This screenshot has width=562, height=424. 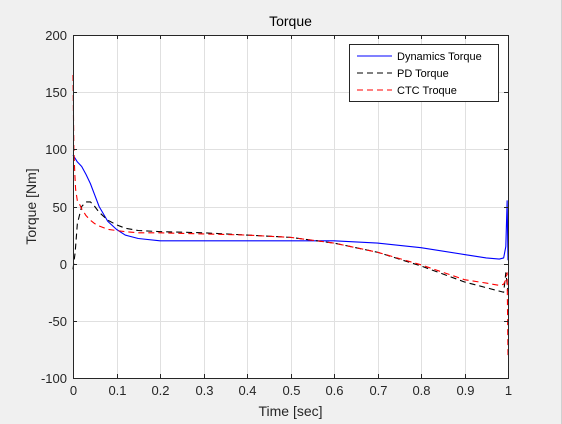 I want to click on x-tick-label: 0.3, so click(x=204, y=390).